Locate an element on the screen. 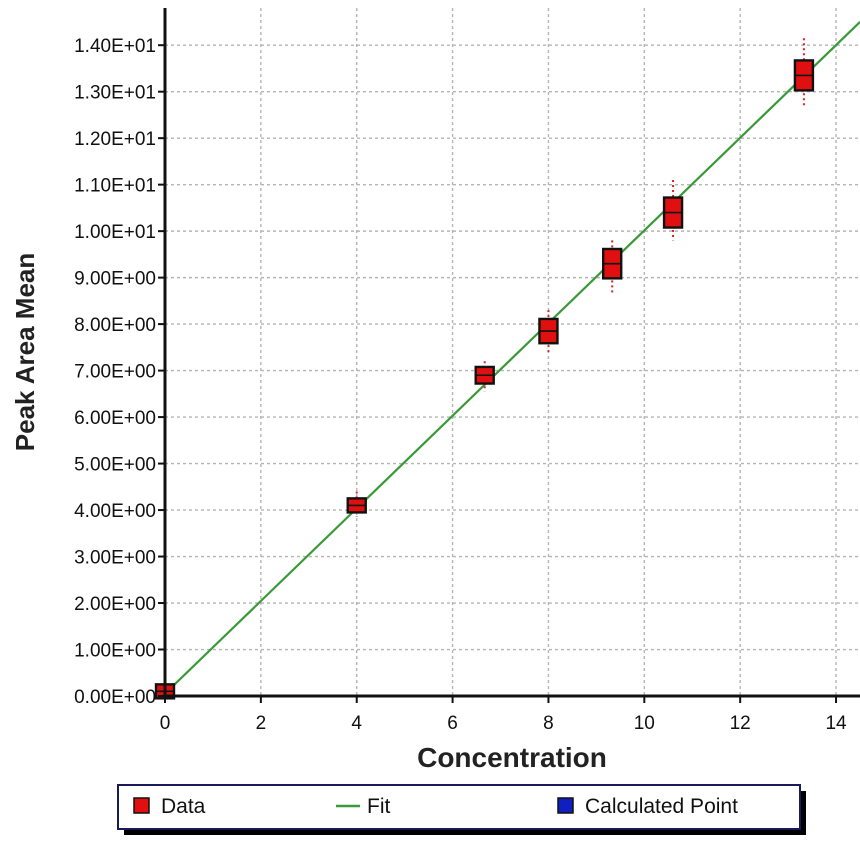 Image resolution: width=860 pixels, height=842 pixels. legend-box is located at coordinates (459, 807).